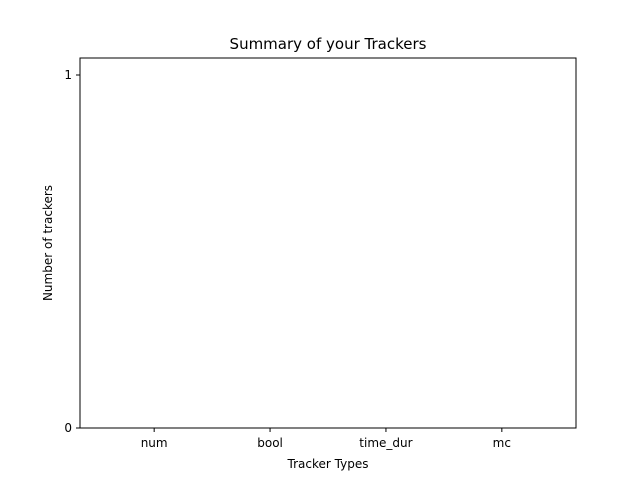 The width and height of the screenshot is (640, 480). I want to click on x-axis-ticks: num bool time_dur mc, so click(326, 439).